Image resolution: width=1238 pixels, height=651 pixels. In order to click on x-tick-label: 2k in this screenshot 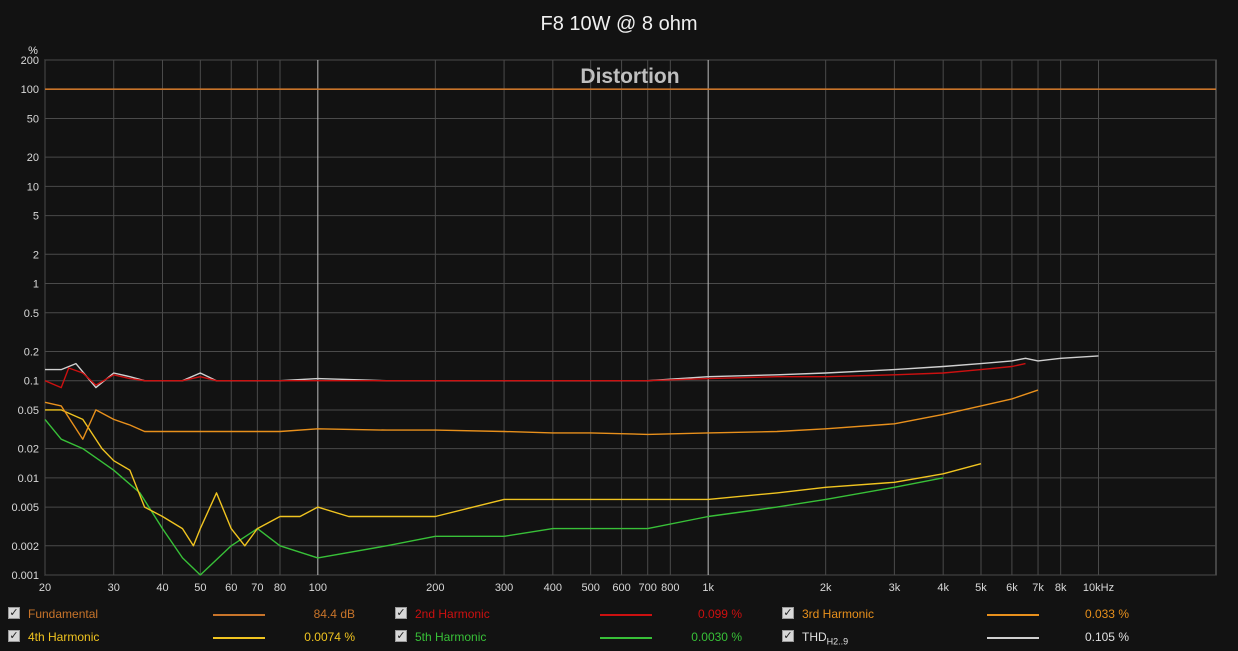, I will do `click(826, 588)`.